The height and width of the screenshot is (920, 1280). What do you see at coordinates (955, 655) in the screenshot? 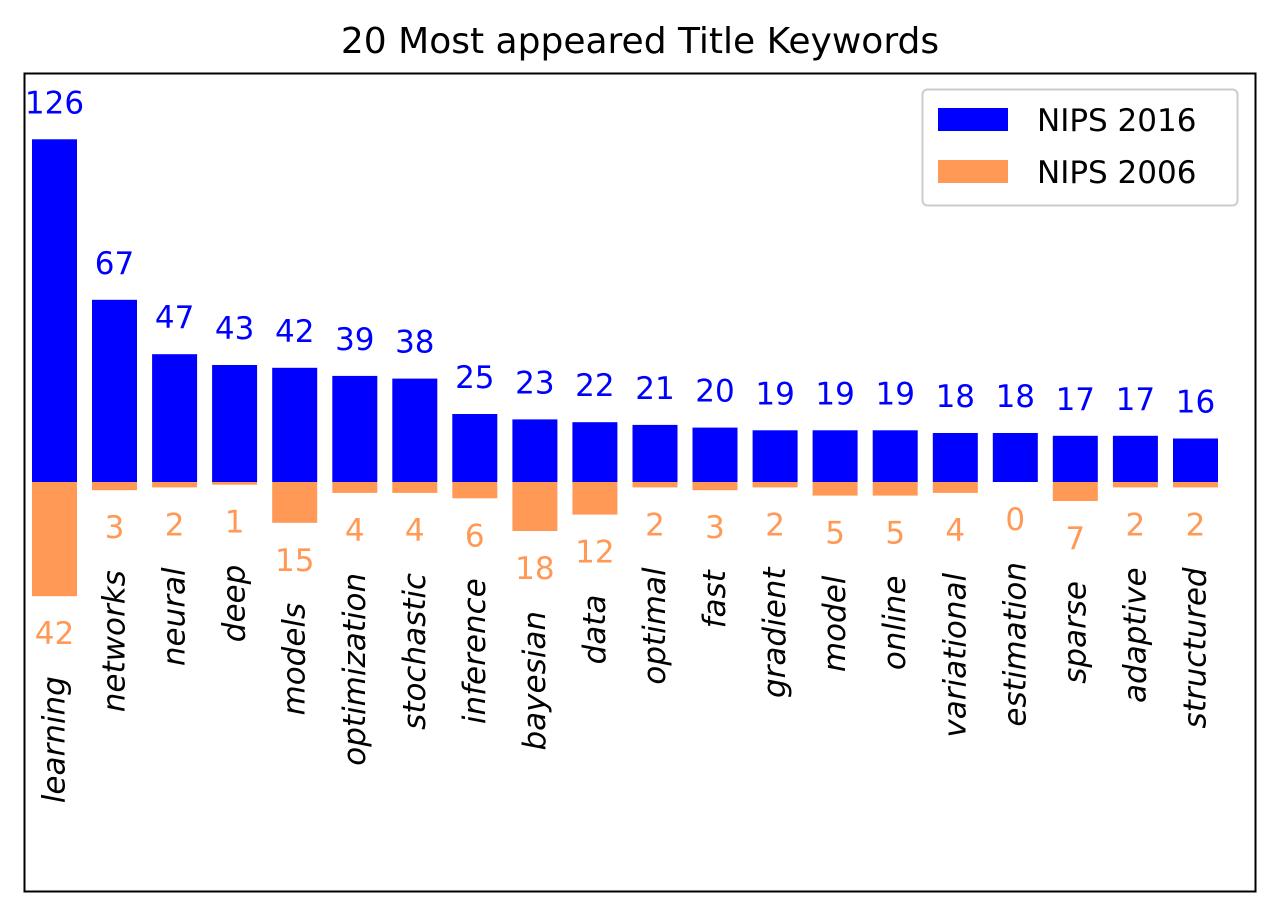
I see `category-label-variational: variational` at bounding box center [955, 655].